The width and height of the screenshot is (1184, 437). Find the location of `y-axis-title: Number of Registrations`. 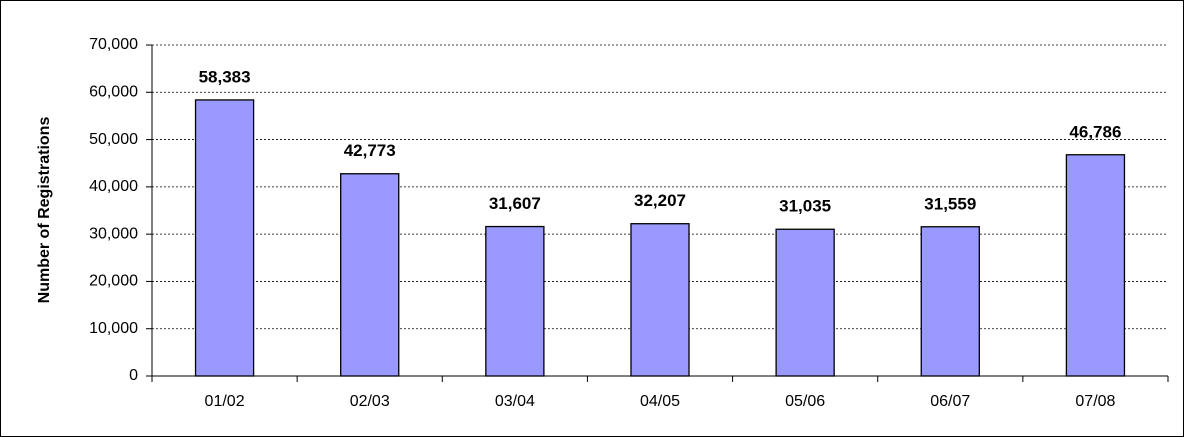

y-axis-title: Number of Registrations is located at coordinates (44, 210).